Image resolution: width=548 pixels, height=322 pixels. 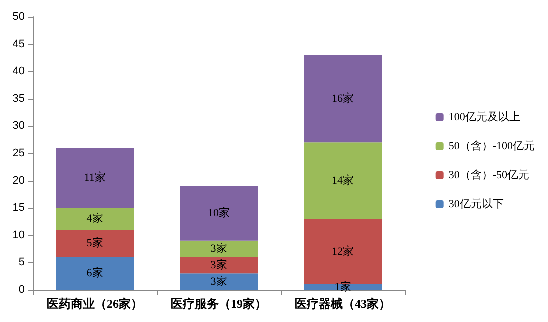 What do you see at coordinates (219, 304) in the screenshot?
I see `x-tick-label: 医疗服务（19家）` at bounding box center [219, 304].